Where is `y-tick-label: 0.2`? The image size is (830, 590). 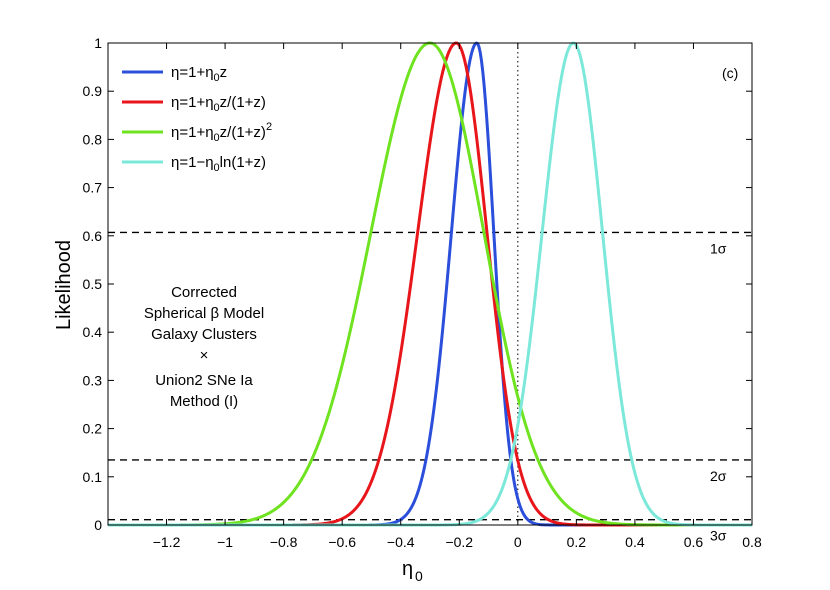
y-tick-label: 0.2 is located at coordinates (93, 429).